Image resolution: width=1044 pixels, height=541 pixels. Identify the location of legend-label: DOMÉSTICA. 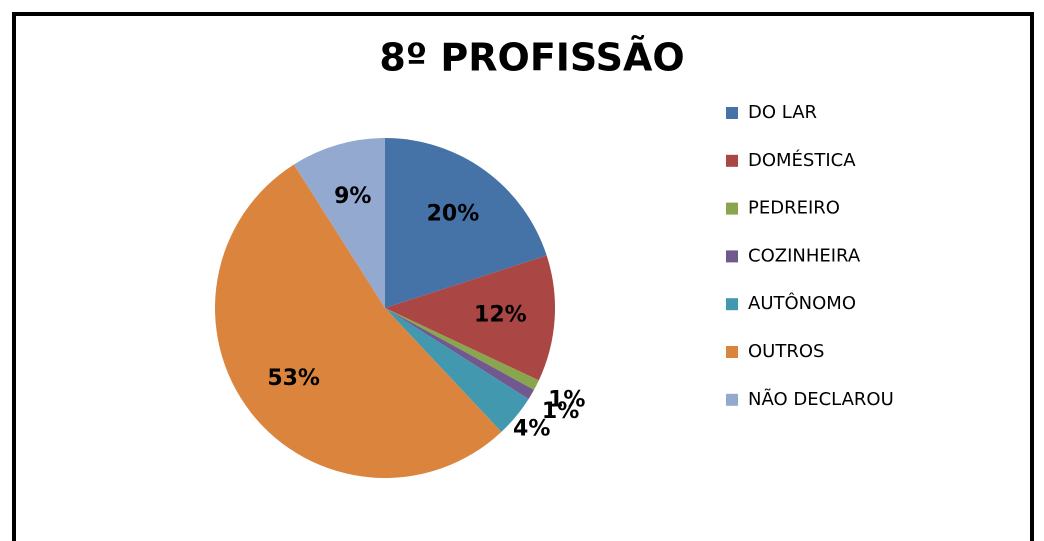
(802, 160).